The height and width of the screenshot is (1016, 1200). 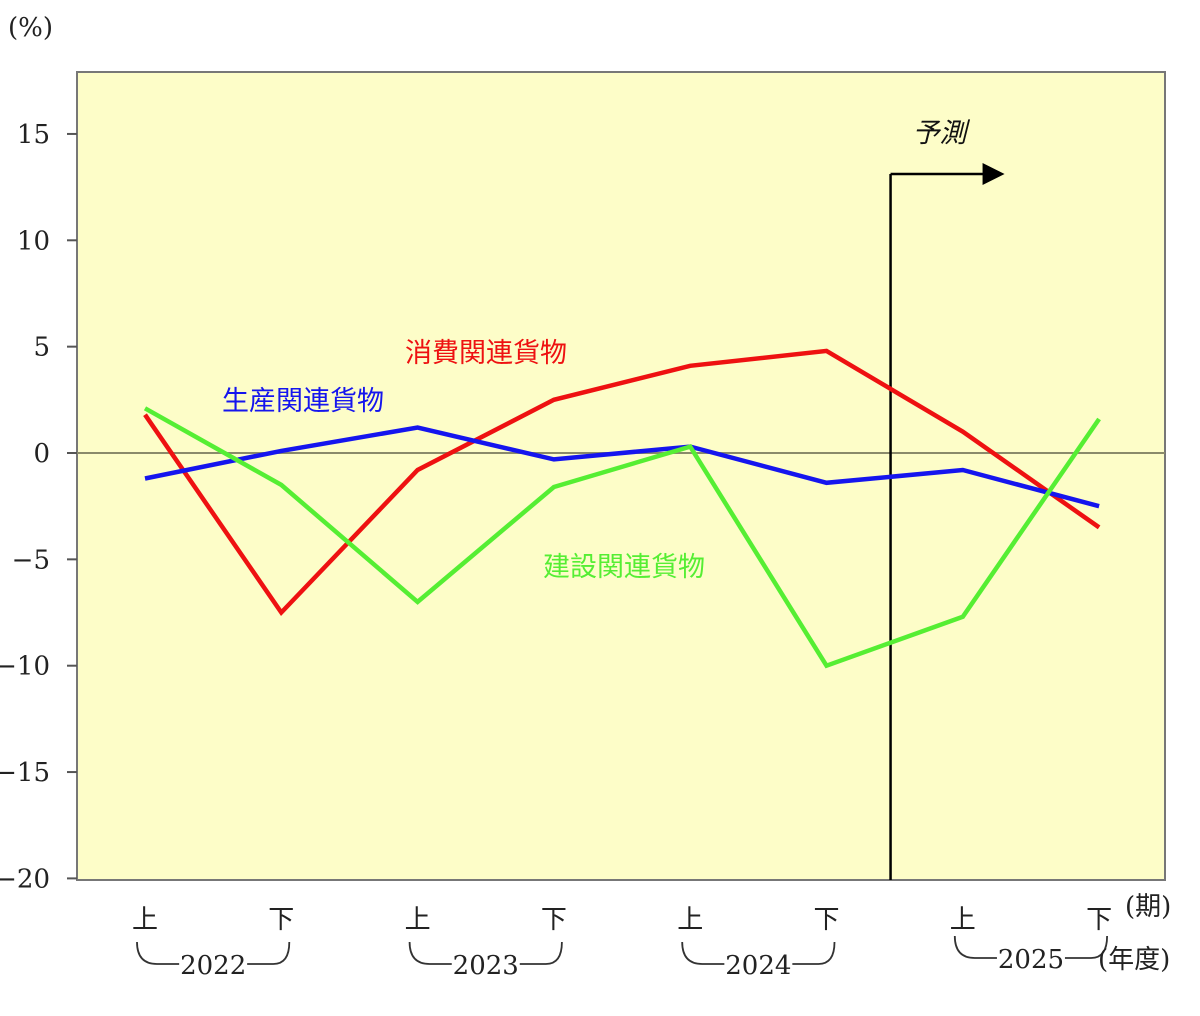 What do you see at coordinates (41, 348) in the screenshot?
I see `y-tick-label: 5` at bounding box center [41, 348].